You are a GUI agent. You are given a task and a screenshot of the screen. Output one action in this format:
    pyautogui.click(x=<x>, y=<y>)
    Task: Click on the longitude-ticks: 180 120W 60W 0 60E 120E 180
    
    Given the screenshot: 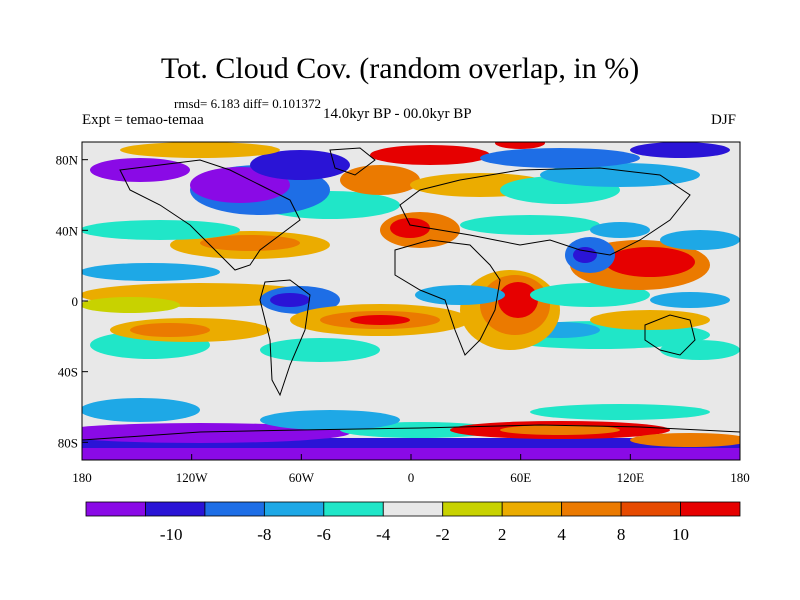 What is the action you would take?
    pyautogui.click(x=411, y=469)
    